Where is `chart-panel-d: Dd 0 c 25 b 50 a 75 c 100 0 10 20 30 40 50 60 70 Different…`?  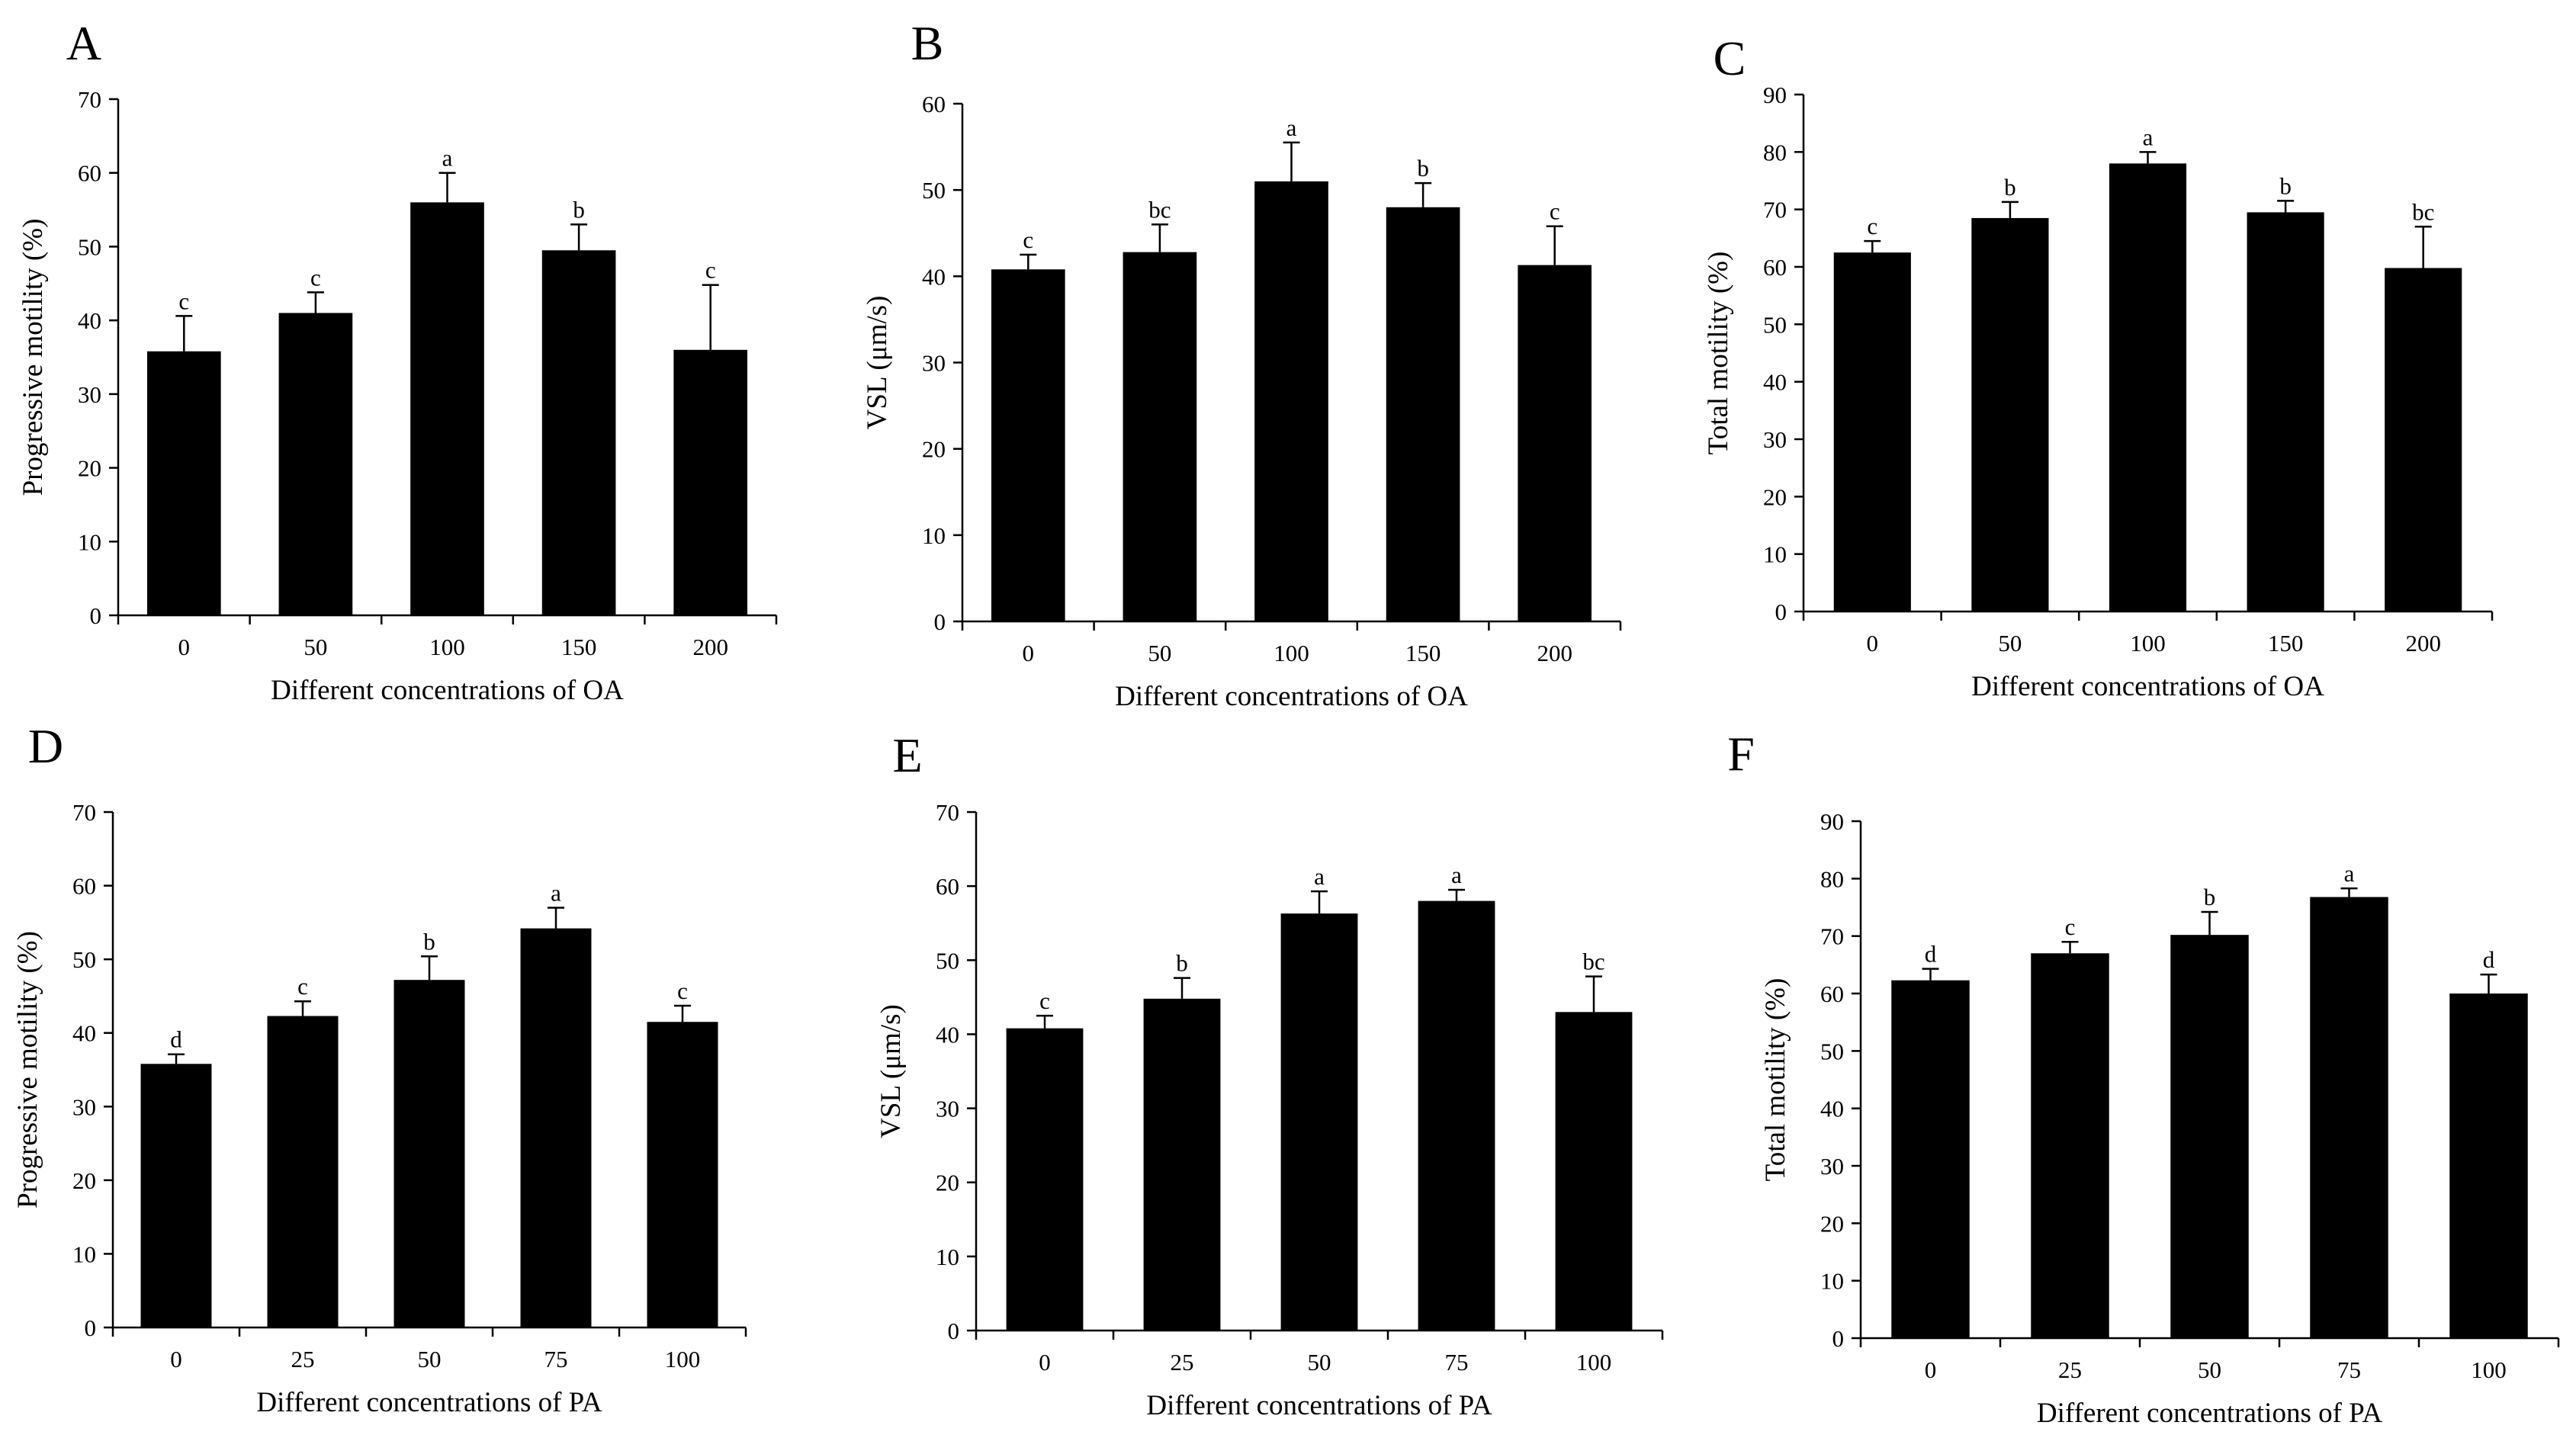
chart-panel-d: Dd 0 c 25 b 50 a 75 c 100 0 10 20 30 40 50 60 70 Different… is located at coordinates (379, 1068).